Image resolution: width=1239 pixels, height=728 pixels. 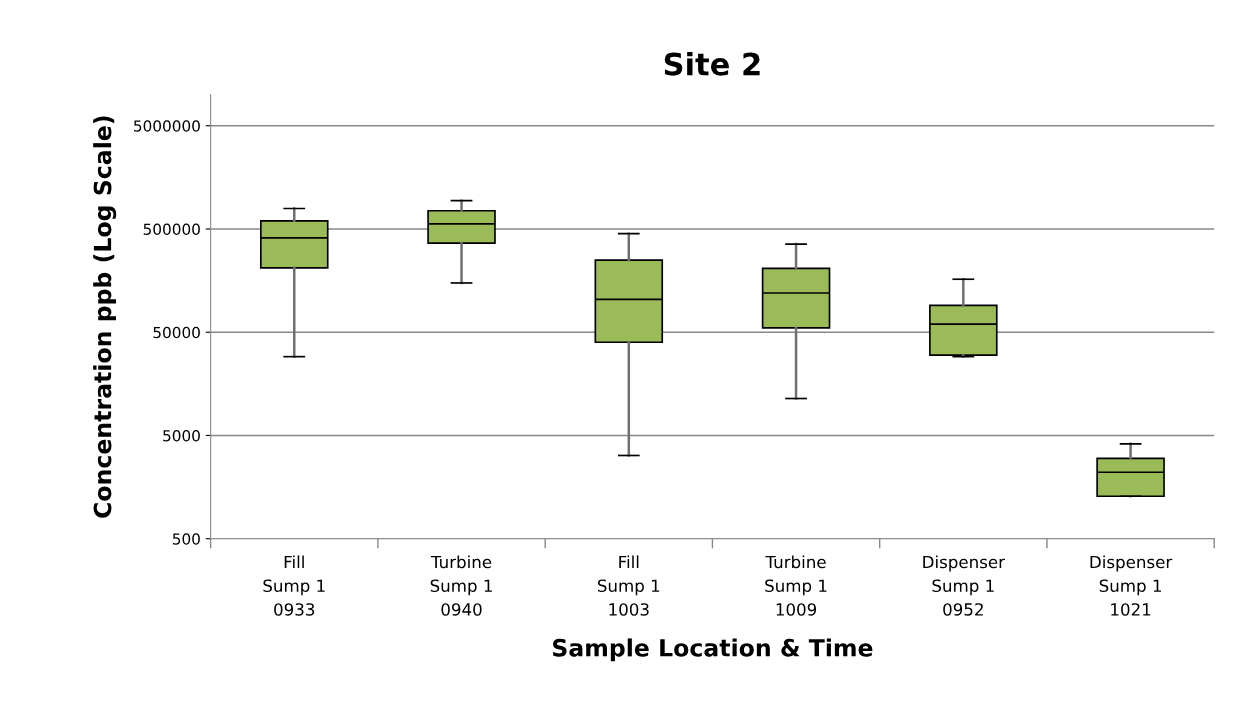 I want to click on chart-title: Site 2, so click(x=712, y=63).